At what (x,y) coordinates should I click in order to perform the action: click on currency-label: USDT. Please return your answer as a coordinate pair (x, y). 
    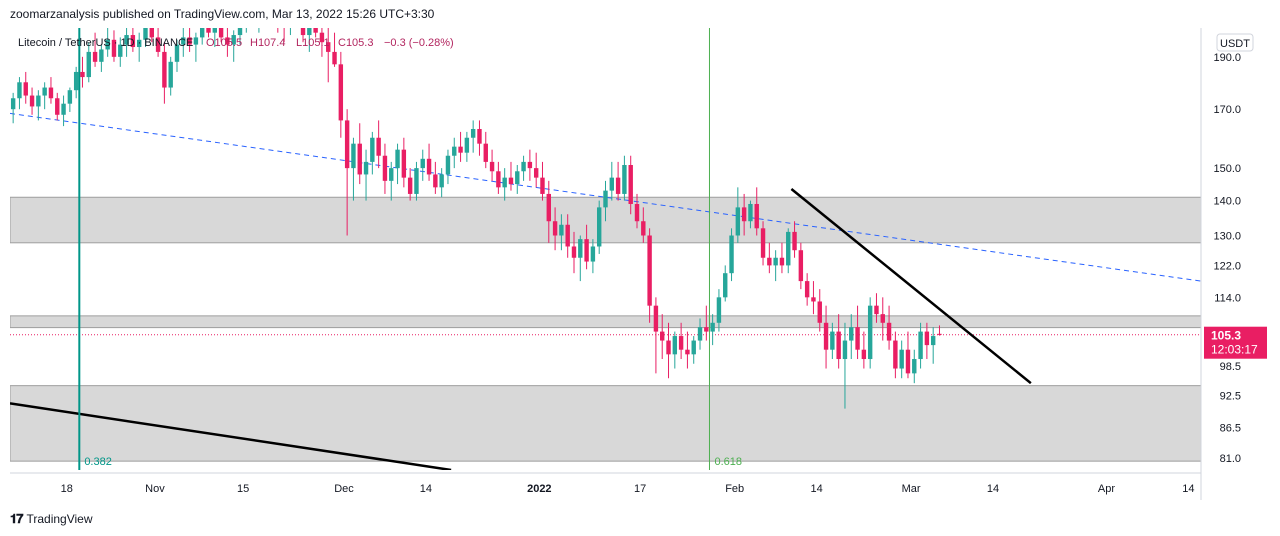
    Looking at the image, I should click on (1235, 44).